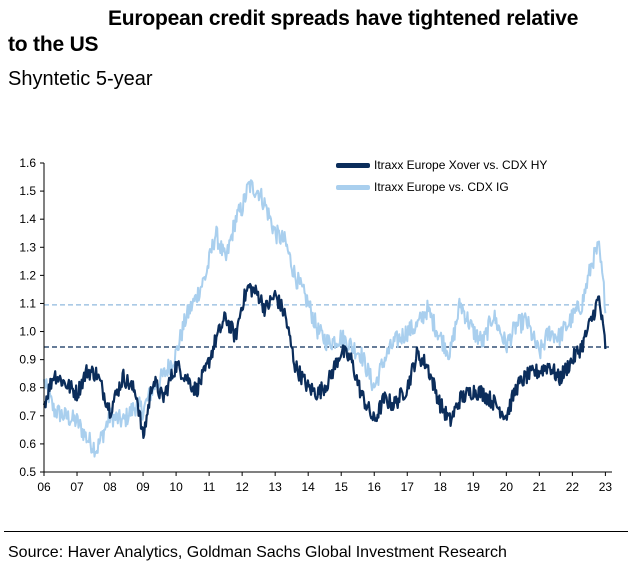 The image size is (632, 577). What do you see at coordinates (27, 388) in the screenshot?
I see `y-tick-label: 0.8` at bounding box center [27, 388].